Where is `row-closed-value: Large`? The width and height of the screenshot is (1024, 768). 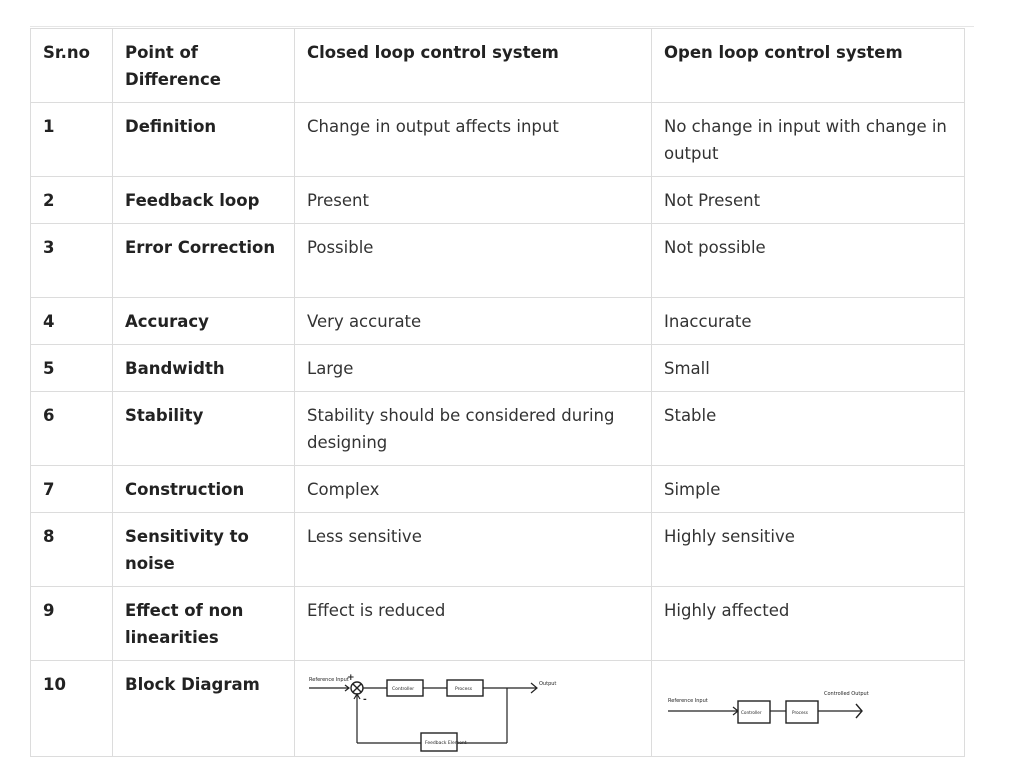 row-closed-value: Large is located at coordinates (473, 368).